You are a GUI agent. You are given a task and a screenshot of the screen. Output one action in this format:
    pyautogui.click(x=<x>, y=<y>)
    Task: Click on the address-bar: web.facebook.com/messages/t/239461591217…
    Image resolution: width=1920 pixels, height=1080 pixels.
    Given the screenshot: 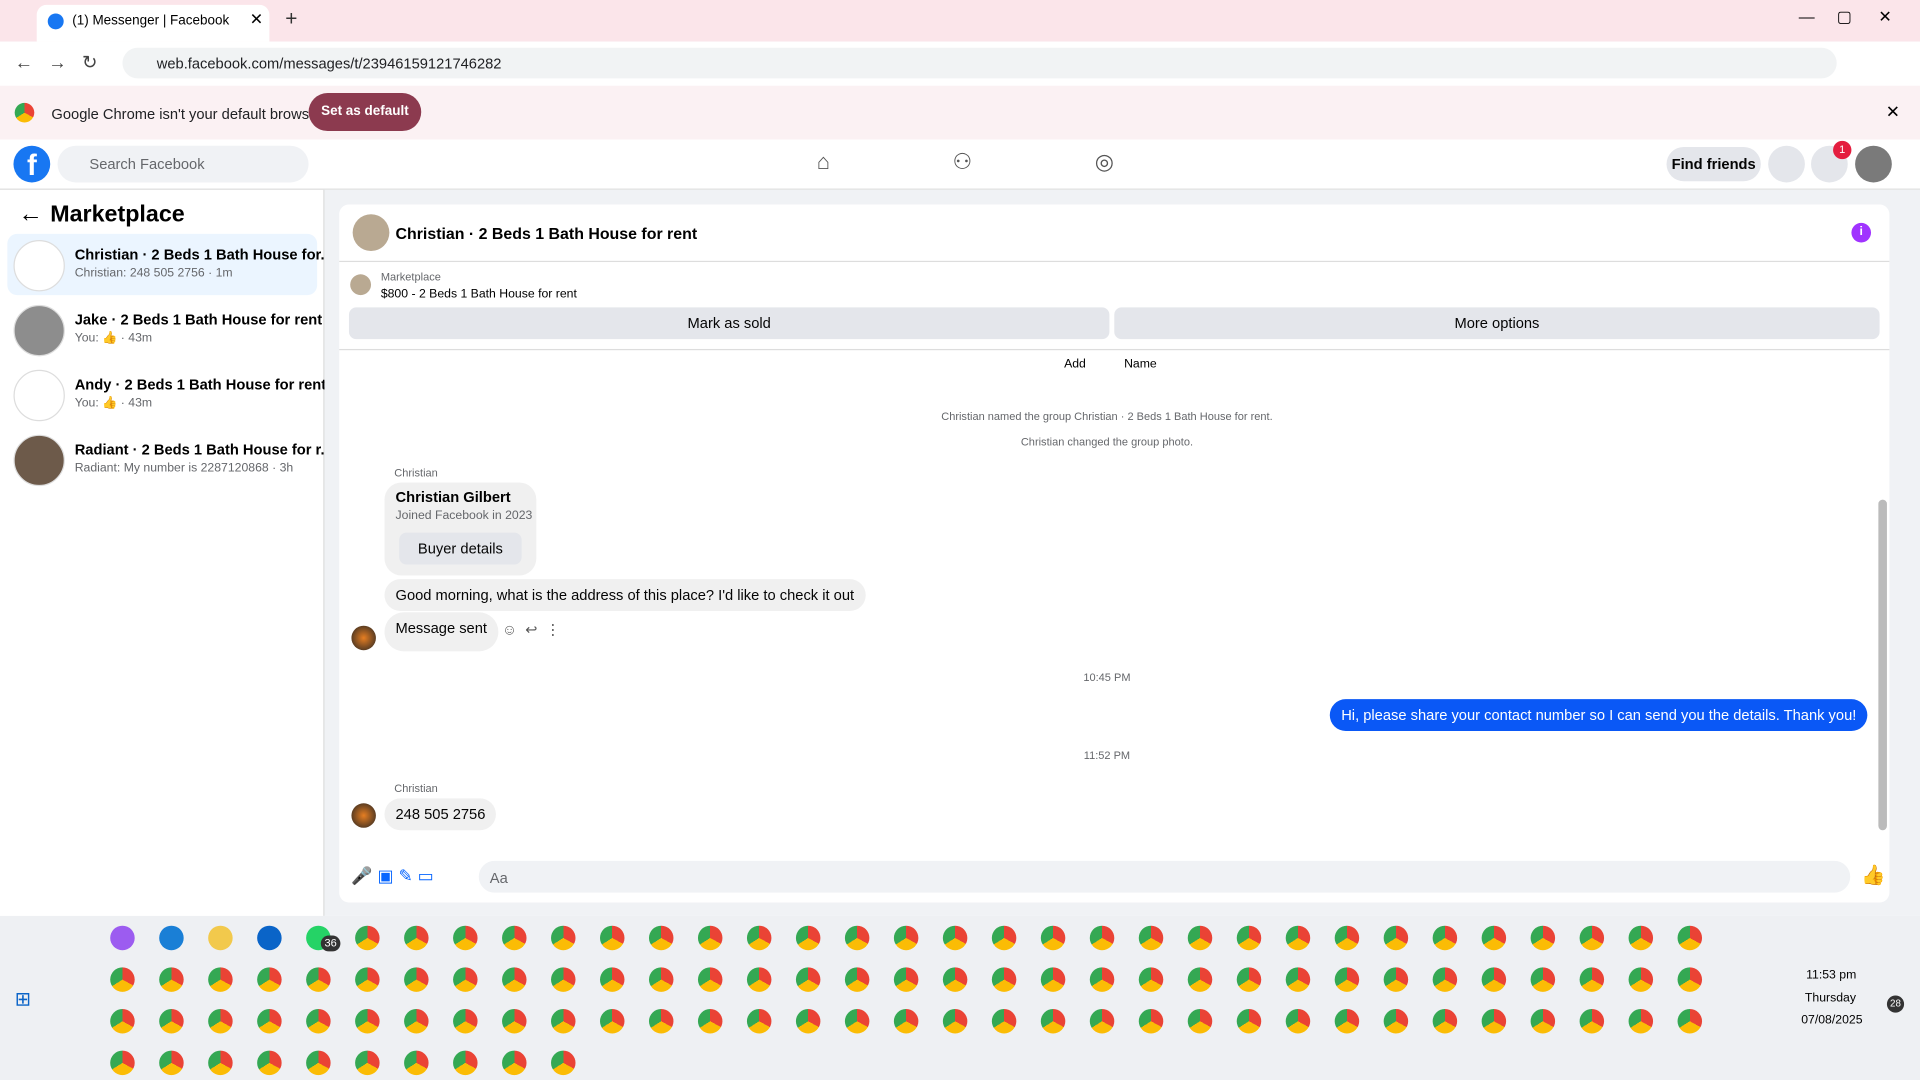 What is the action you would take?
    pyautogui.click(x=979, y=63)
    